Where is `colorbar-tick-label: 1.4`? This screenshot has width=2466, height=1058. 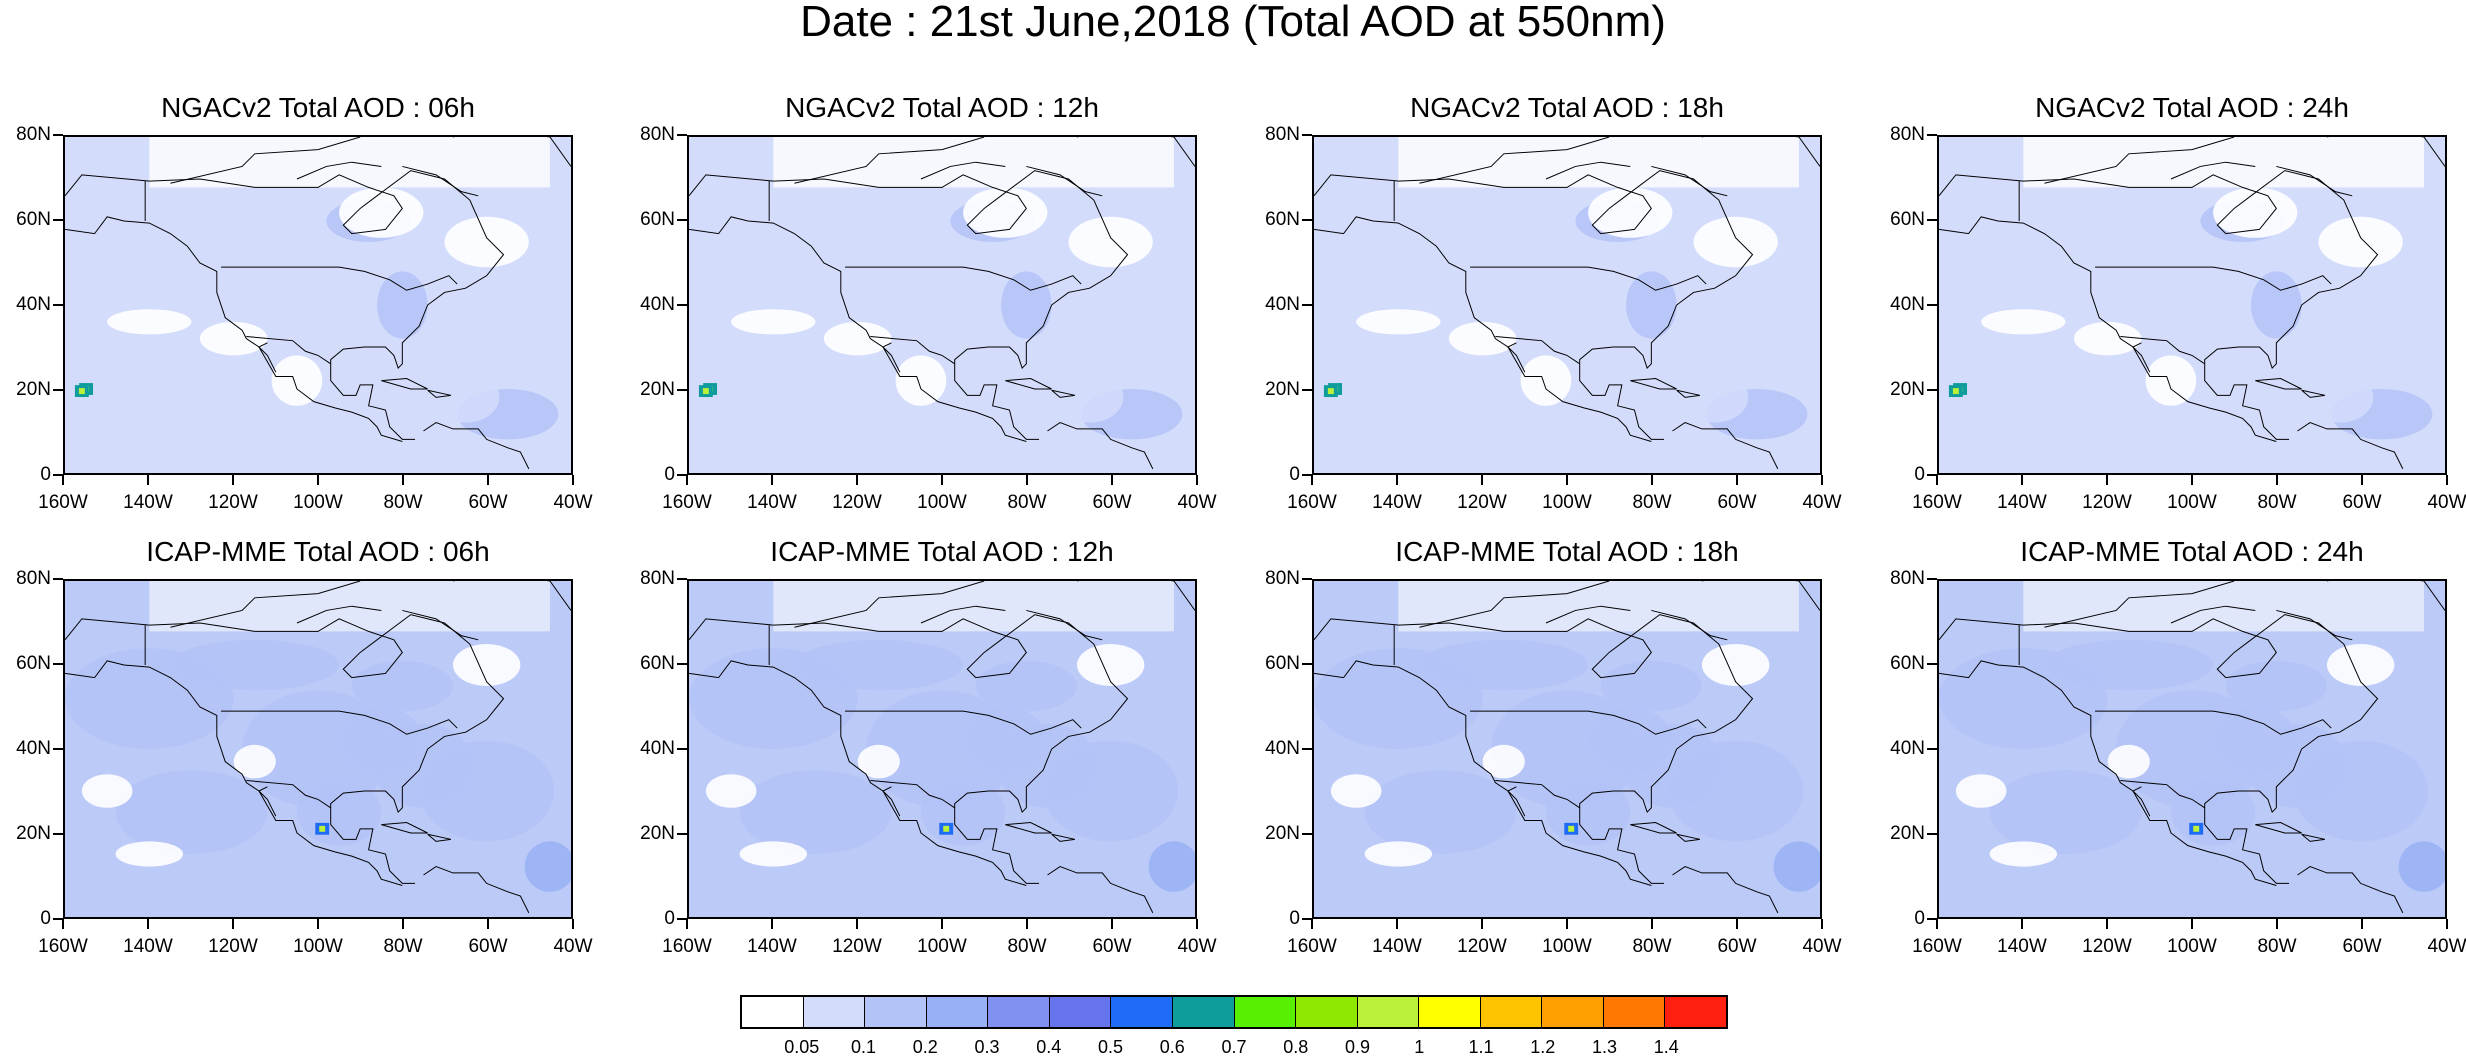
colorbar-tick-label: 1.4 is located at coordinates (1666, 1047).